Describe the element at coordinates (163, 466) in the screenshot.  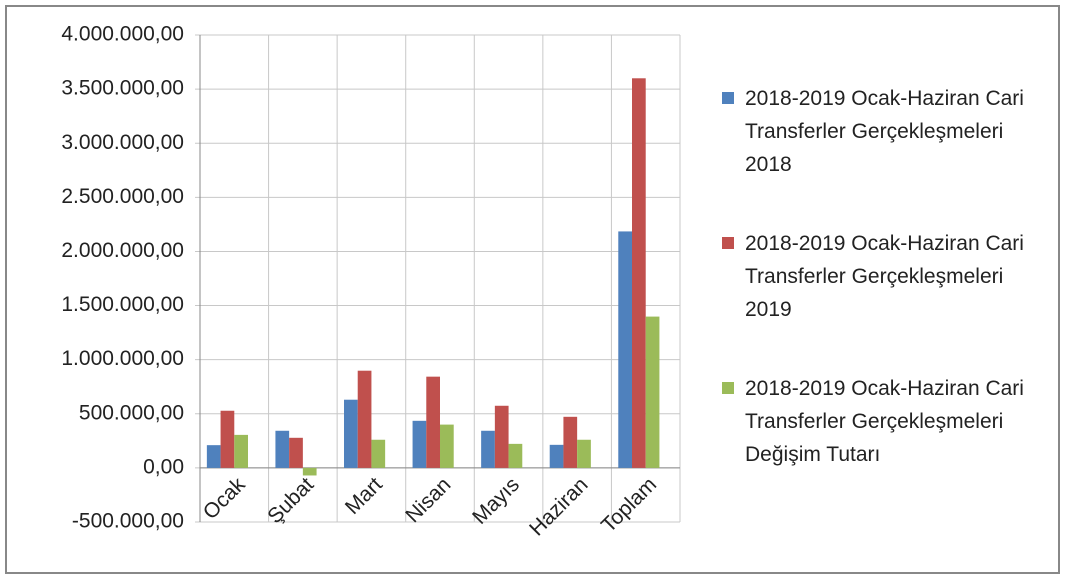
I see `y-tick-label: 0,00` at that location.